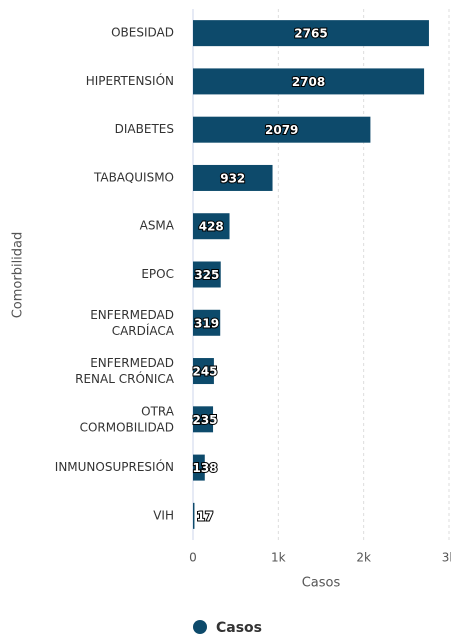 This screenshot has height=639, width=451. I want to click on value-label: 319, so click(206, 323).